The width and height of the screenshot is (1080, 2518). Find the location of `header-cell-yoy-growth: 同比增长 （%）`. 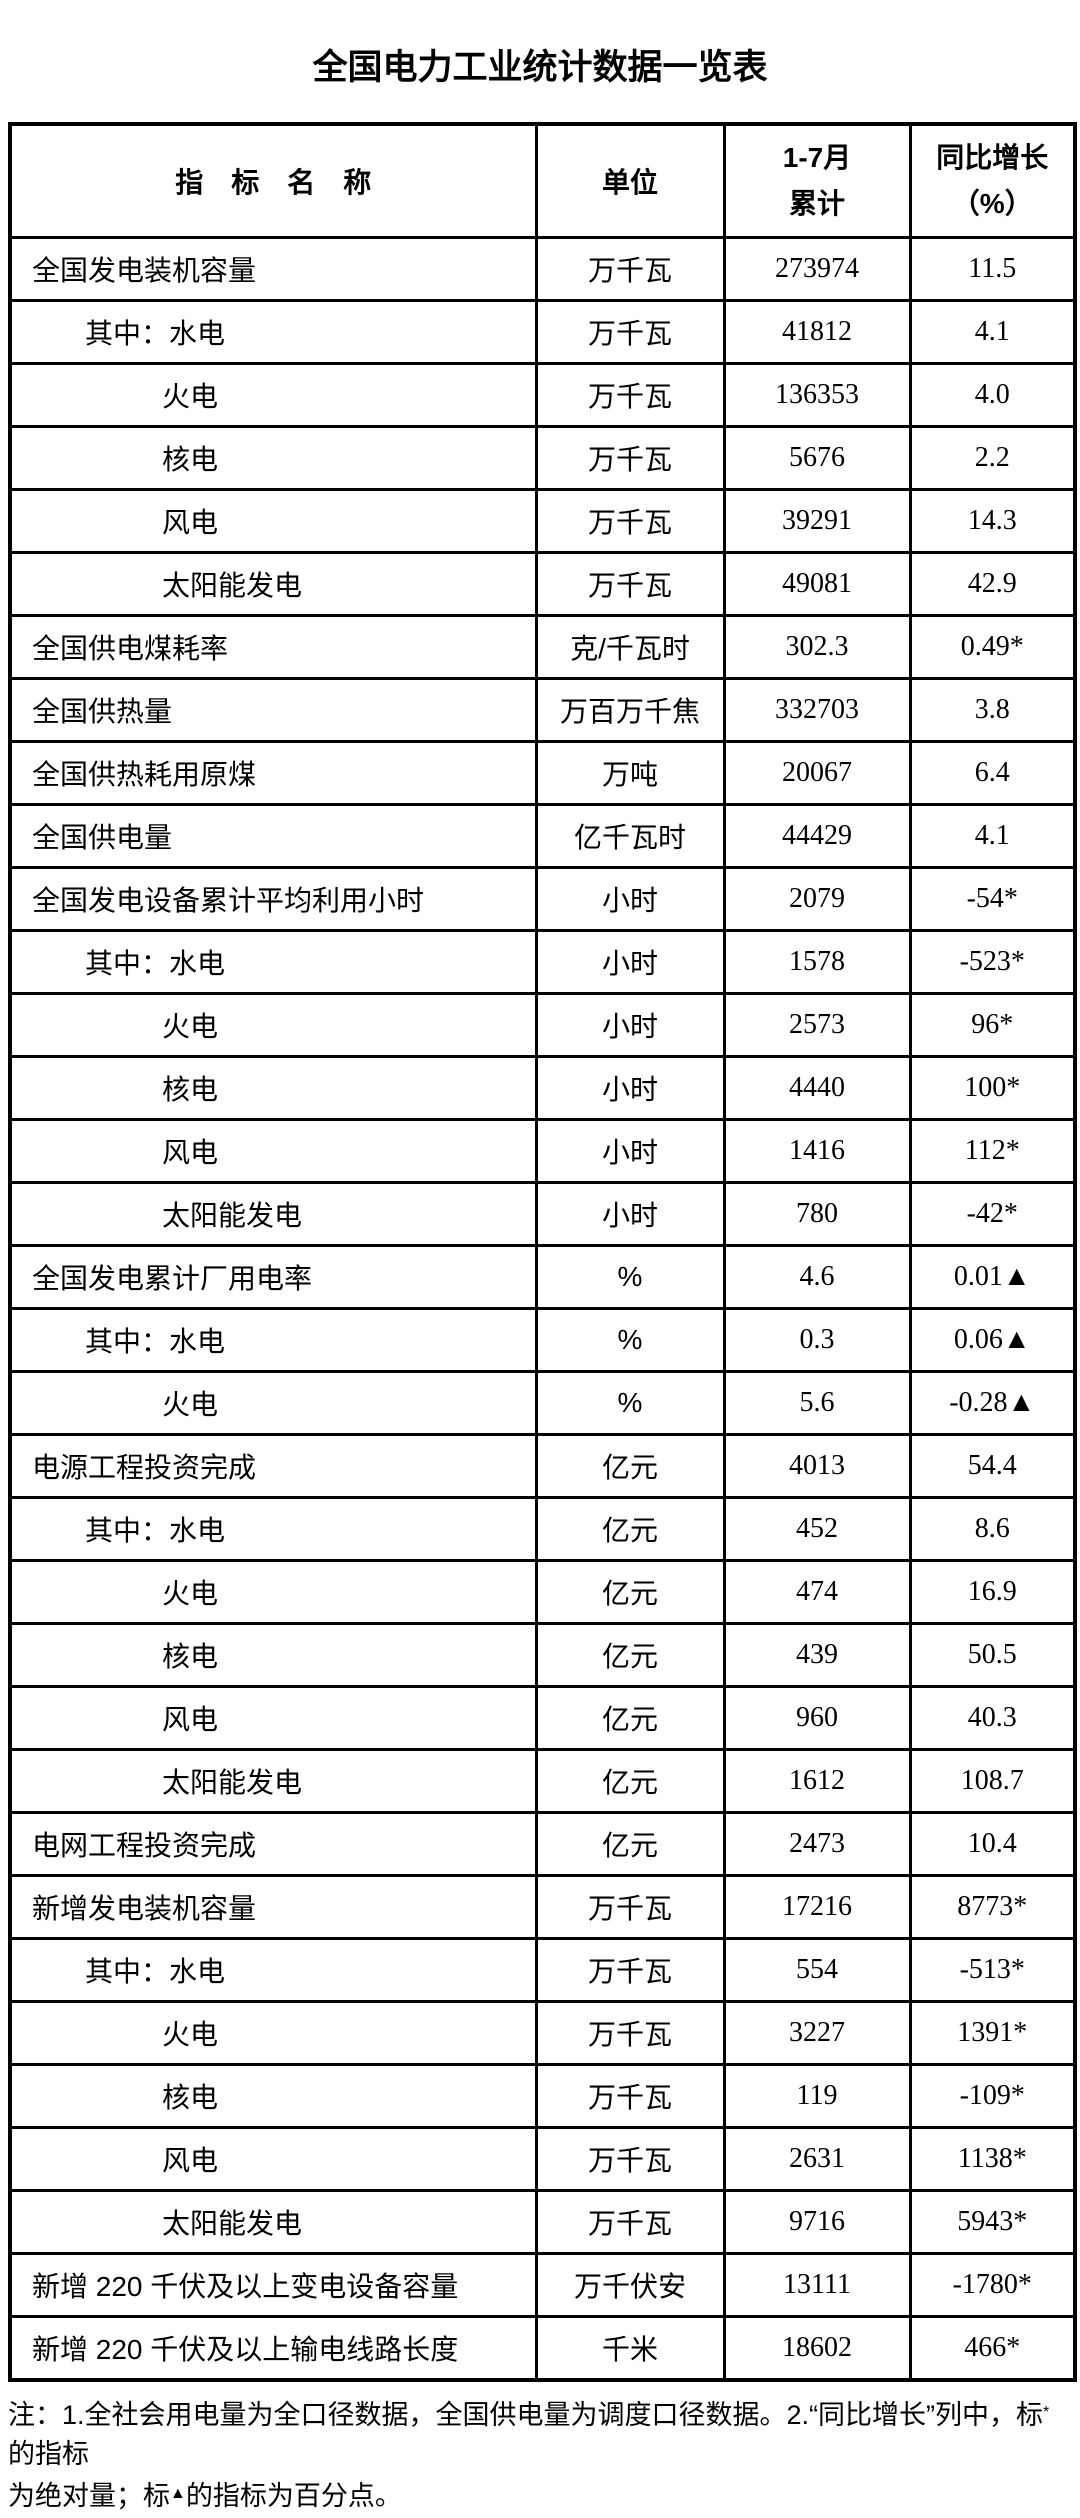

header-cell-yoy-growth: 同比增长 （%） is located at coordinates (992, 180).